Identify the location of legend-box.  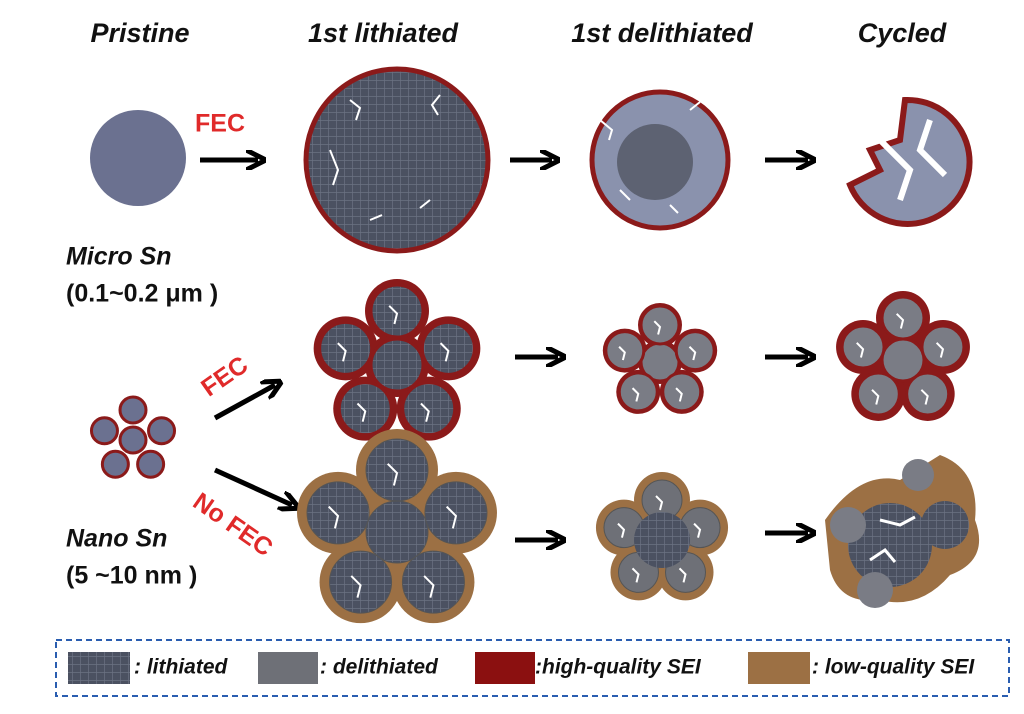
(532, 668).